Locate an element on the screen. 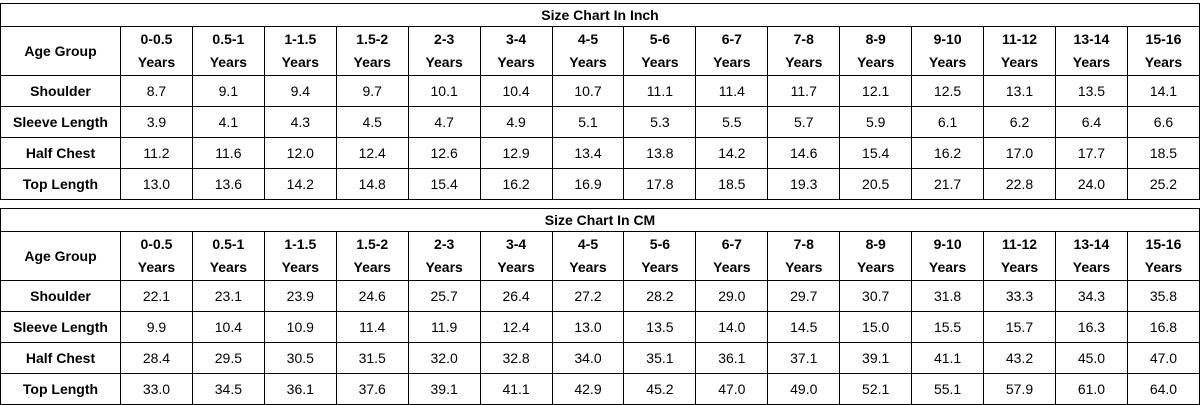 This screenshot has width=1200, height=405. measurement-value: 39.1 is located at coordinates (876, 358).